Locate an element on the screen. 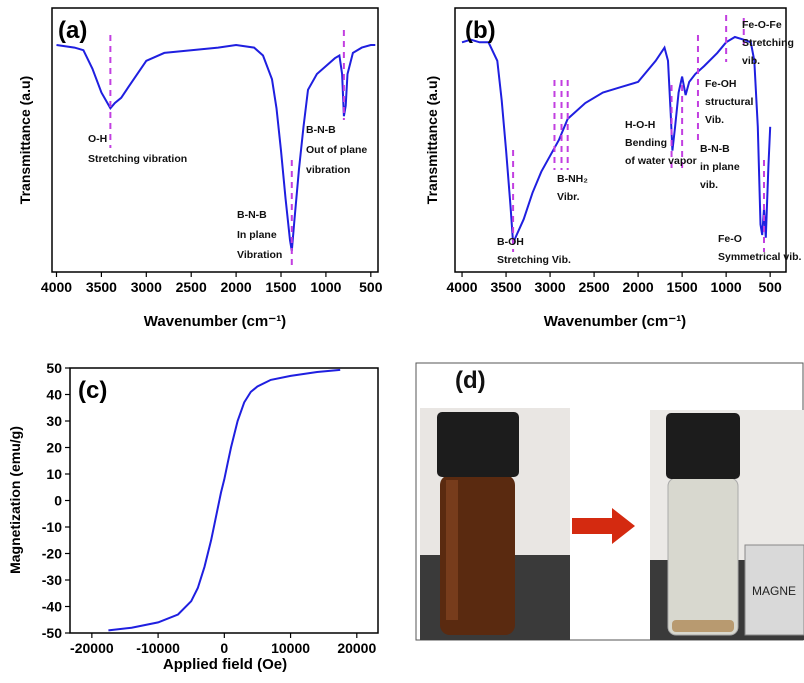  annotation-text: vibration is located at coordinates (328, 170).